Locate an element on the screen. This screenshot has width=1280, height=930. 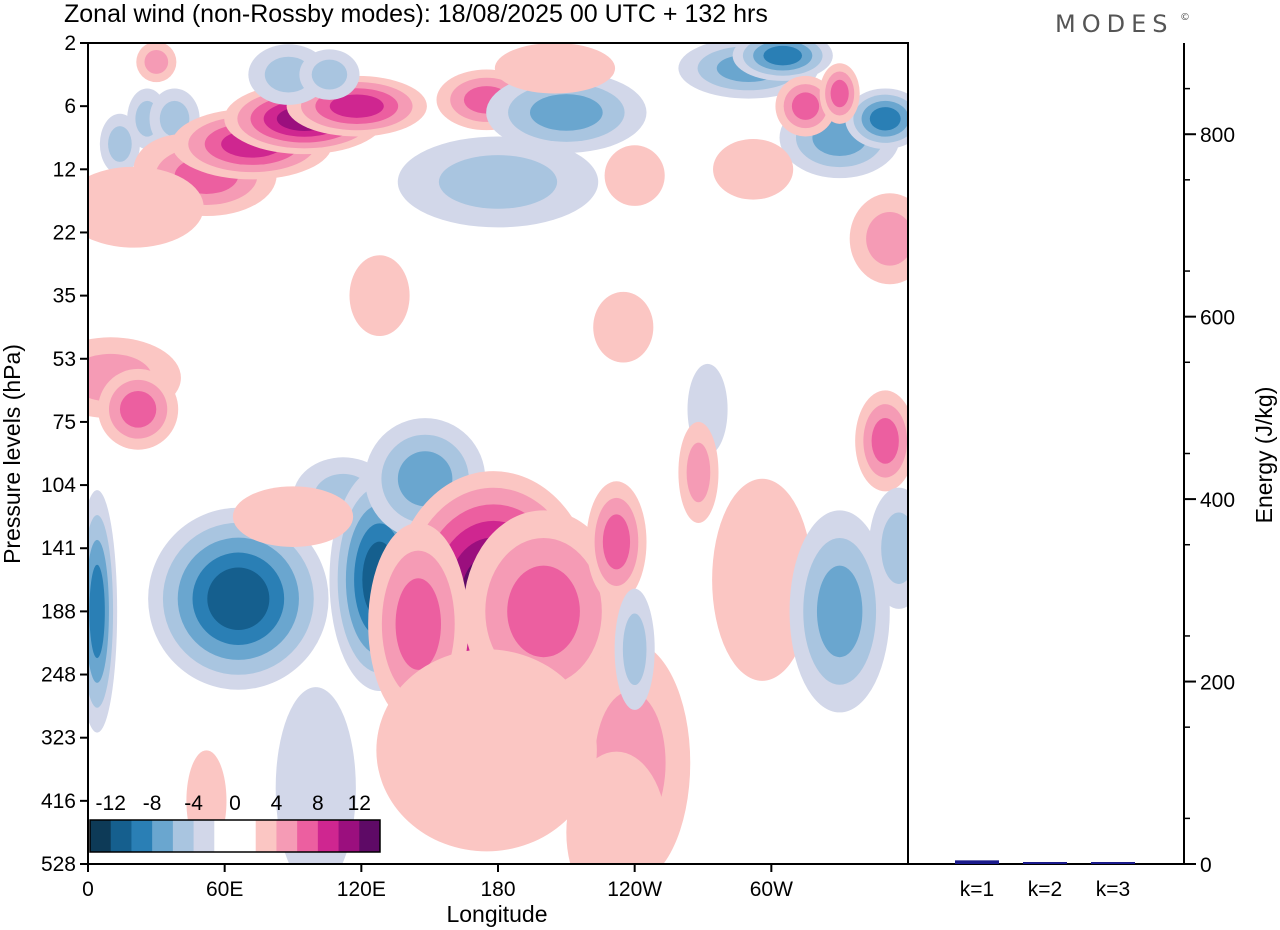
x-axis-label: Longitude is located at coordinates (496, 914).